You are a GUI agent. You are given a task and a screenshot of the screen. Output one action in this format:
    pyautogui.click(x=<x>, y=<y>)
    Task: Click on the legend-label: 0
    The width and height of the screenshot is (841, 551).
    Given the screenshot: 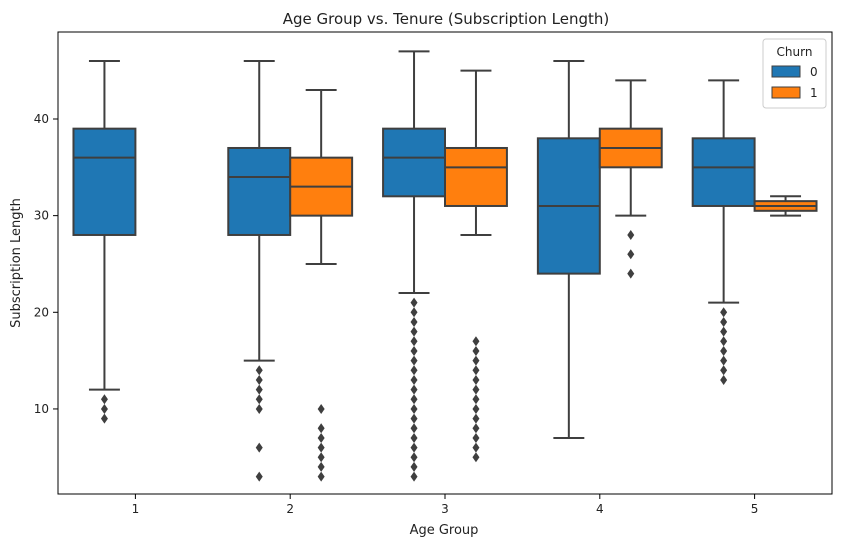 What is the action you would take?
    pyautogui.click(x=814, y=72)
    